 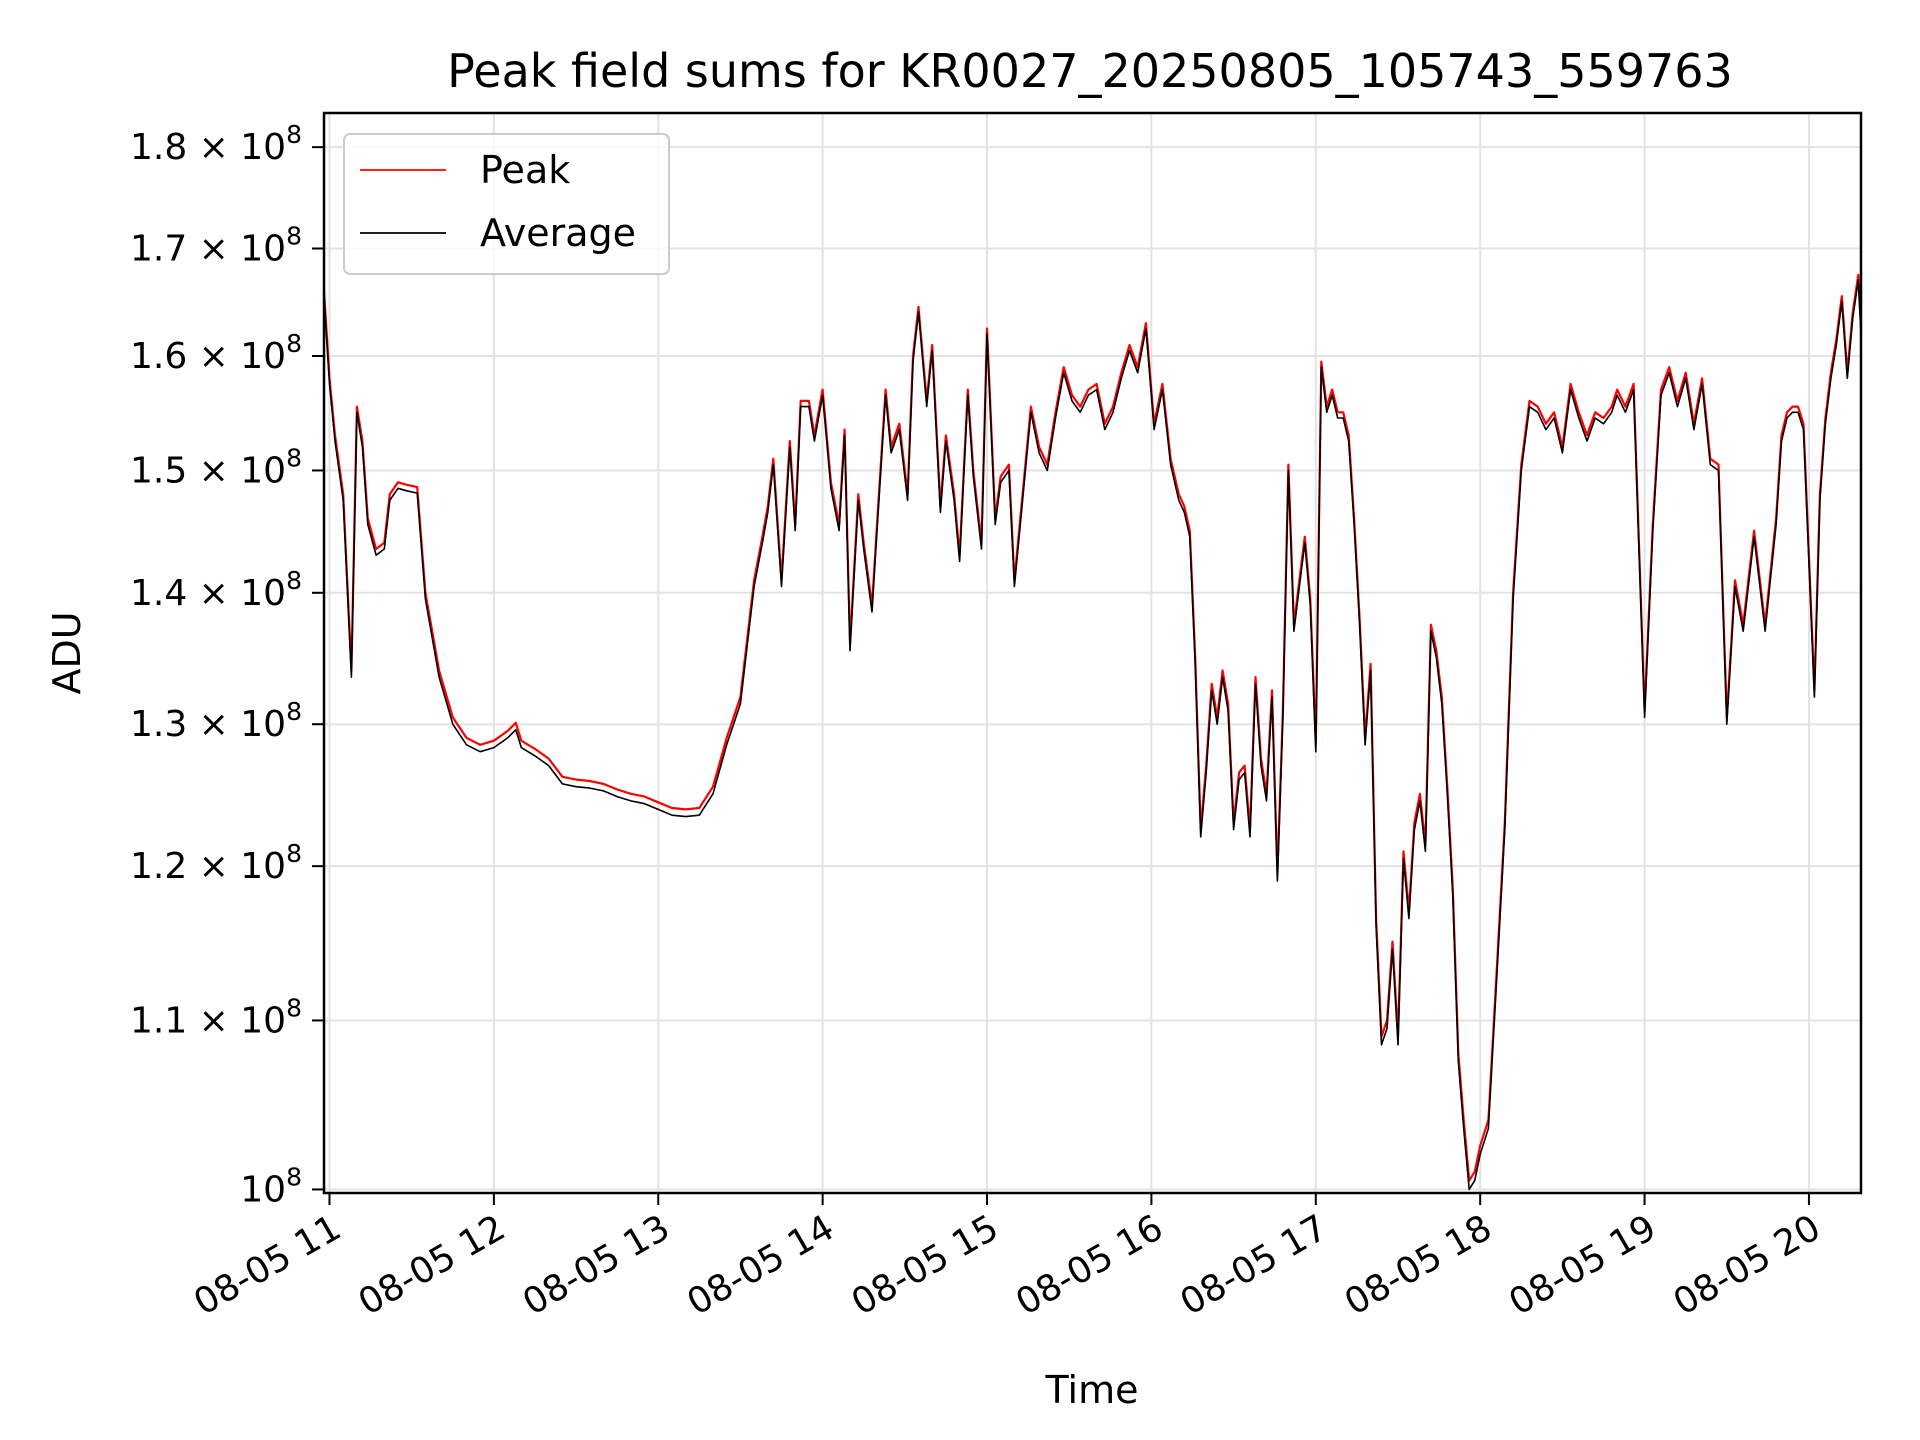 What do you see at coordinates (1747, 1265) in the screenshot?
I see `x-tick-label: 08-05 20` at bounding box center [1747, 1265].